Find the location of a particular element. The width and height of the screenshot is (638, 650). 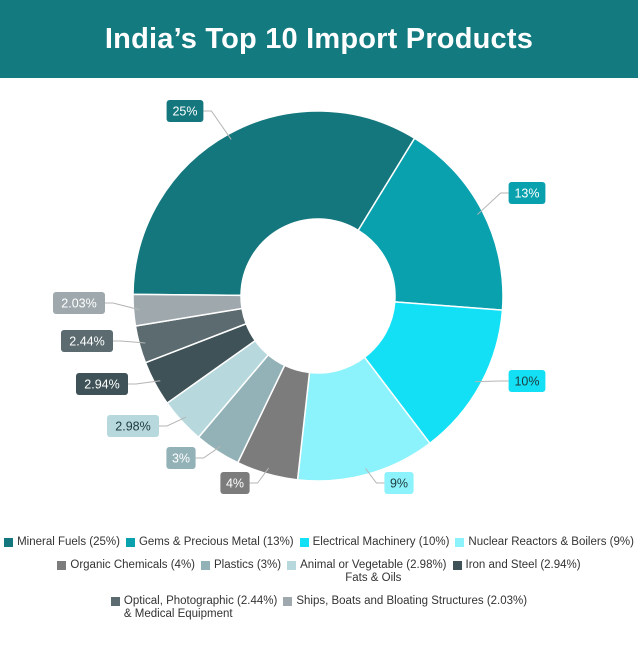

legend-label: Iron and Steel (2.94%) is located at coordinates (523, 565).